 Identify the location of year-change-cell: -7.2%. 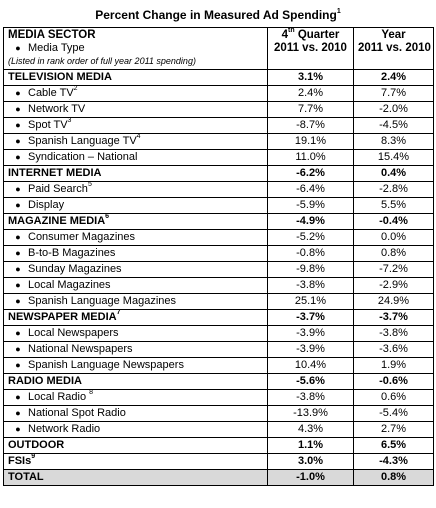
(393, 269).